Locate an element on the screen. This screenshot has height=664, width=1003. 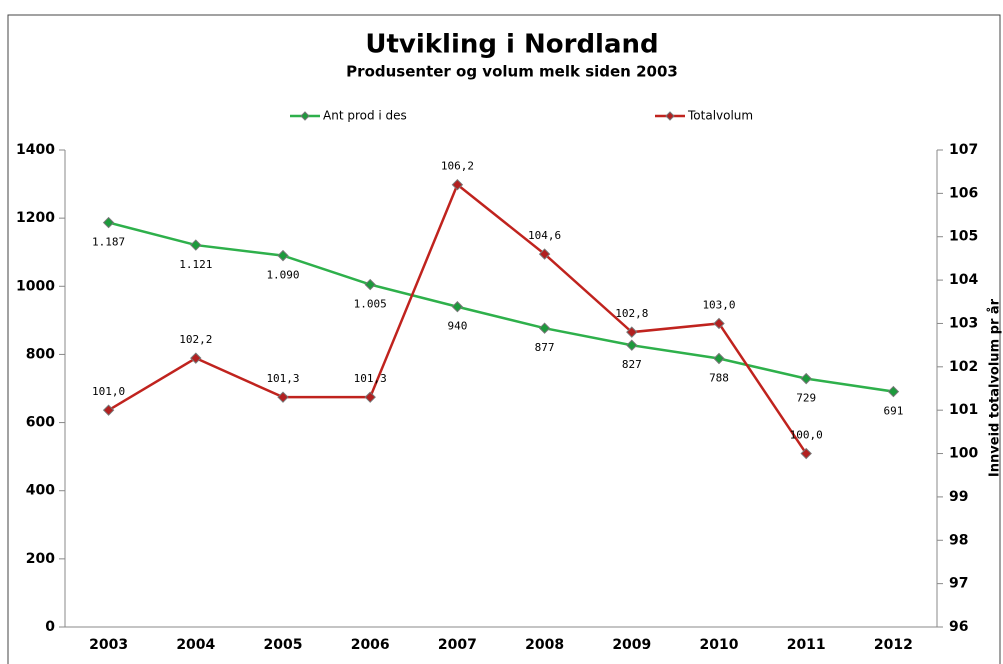
y-tick-label: 1200 is located at coordinates (35, 218).